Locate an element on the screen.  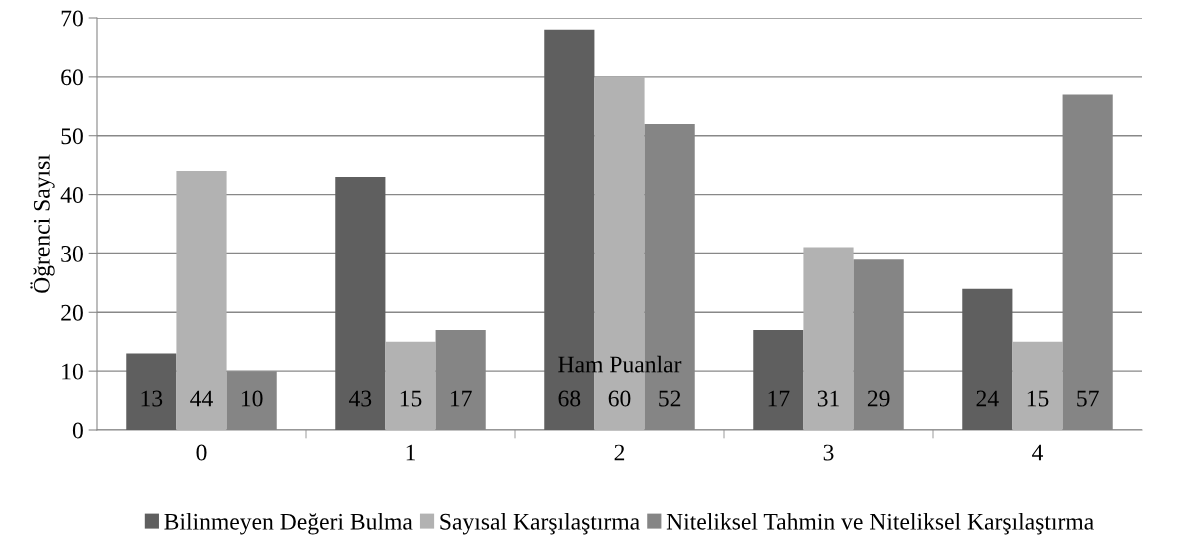
data-label: 10 is located at coordinates (252, 398).